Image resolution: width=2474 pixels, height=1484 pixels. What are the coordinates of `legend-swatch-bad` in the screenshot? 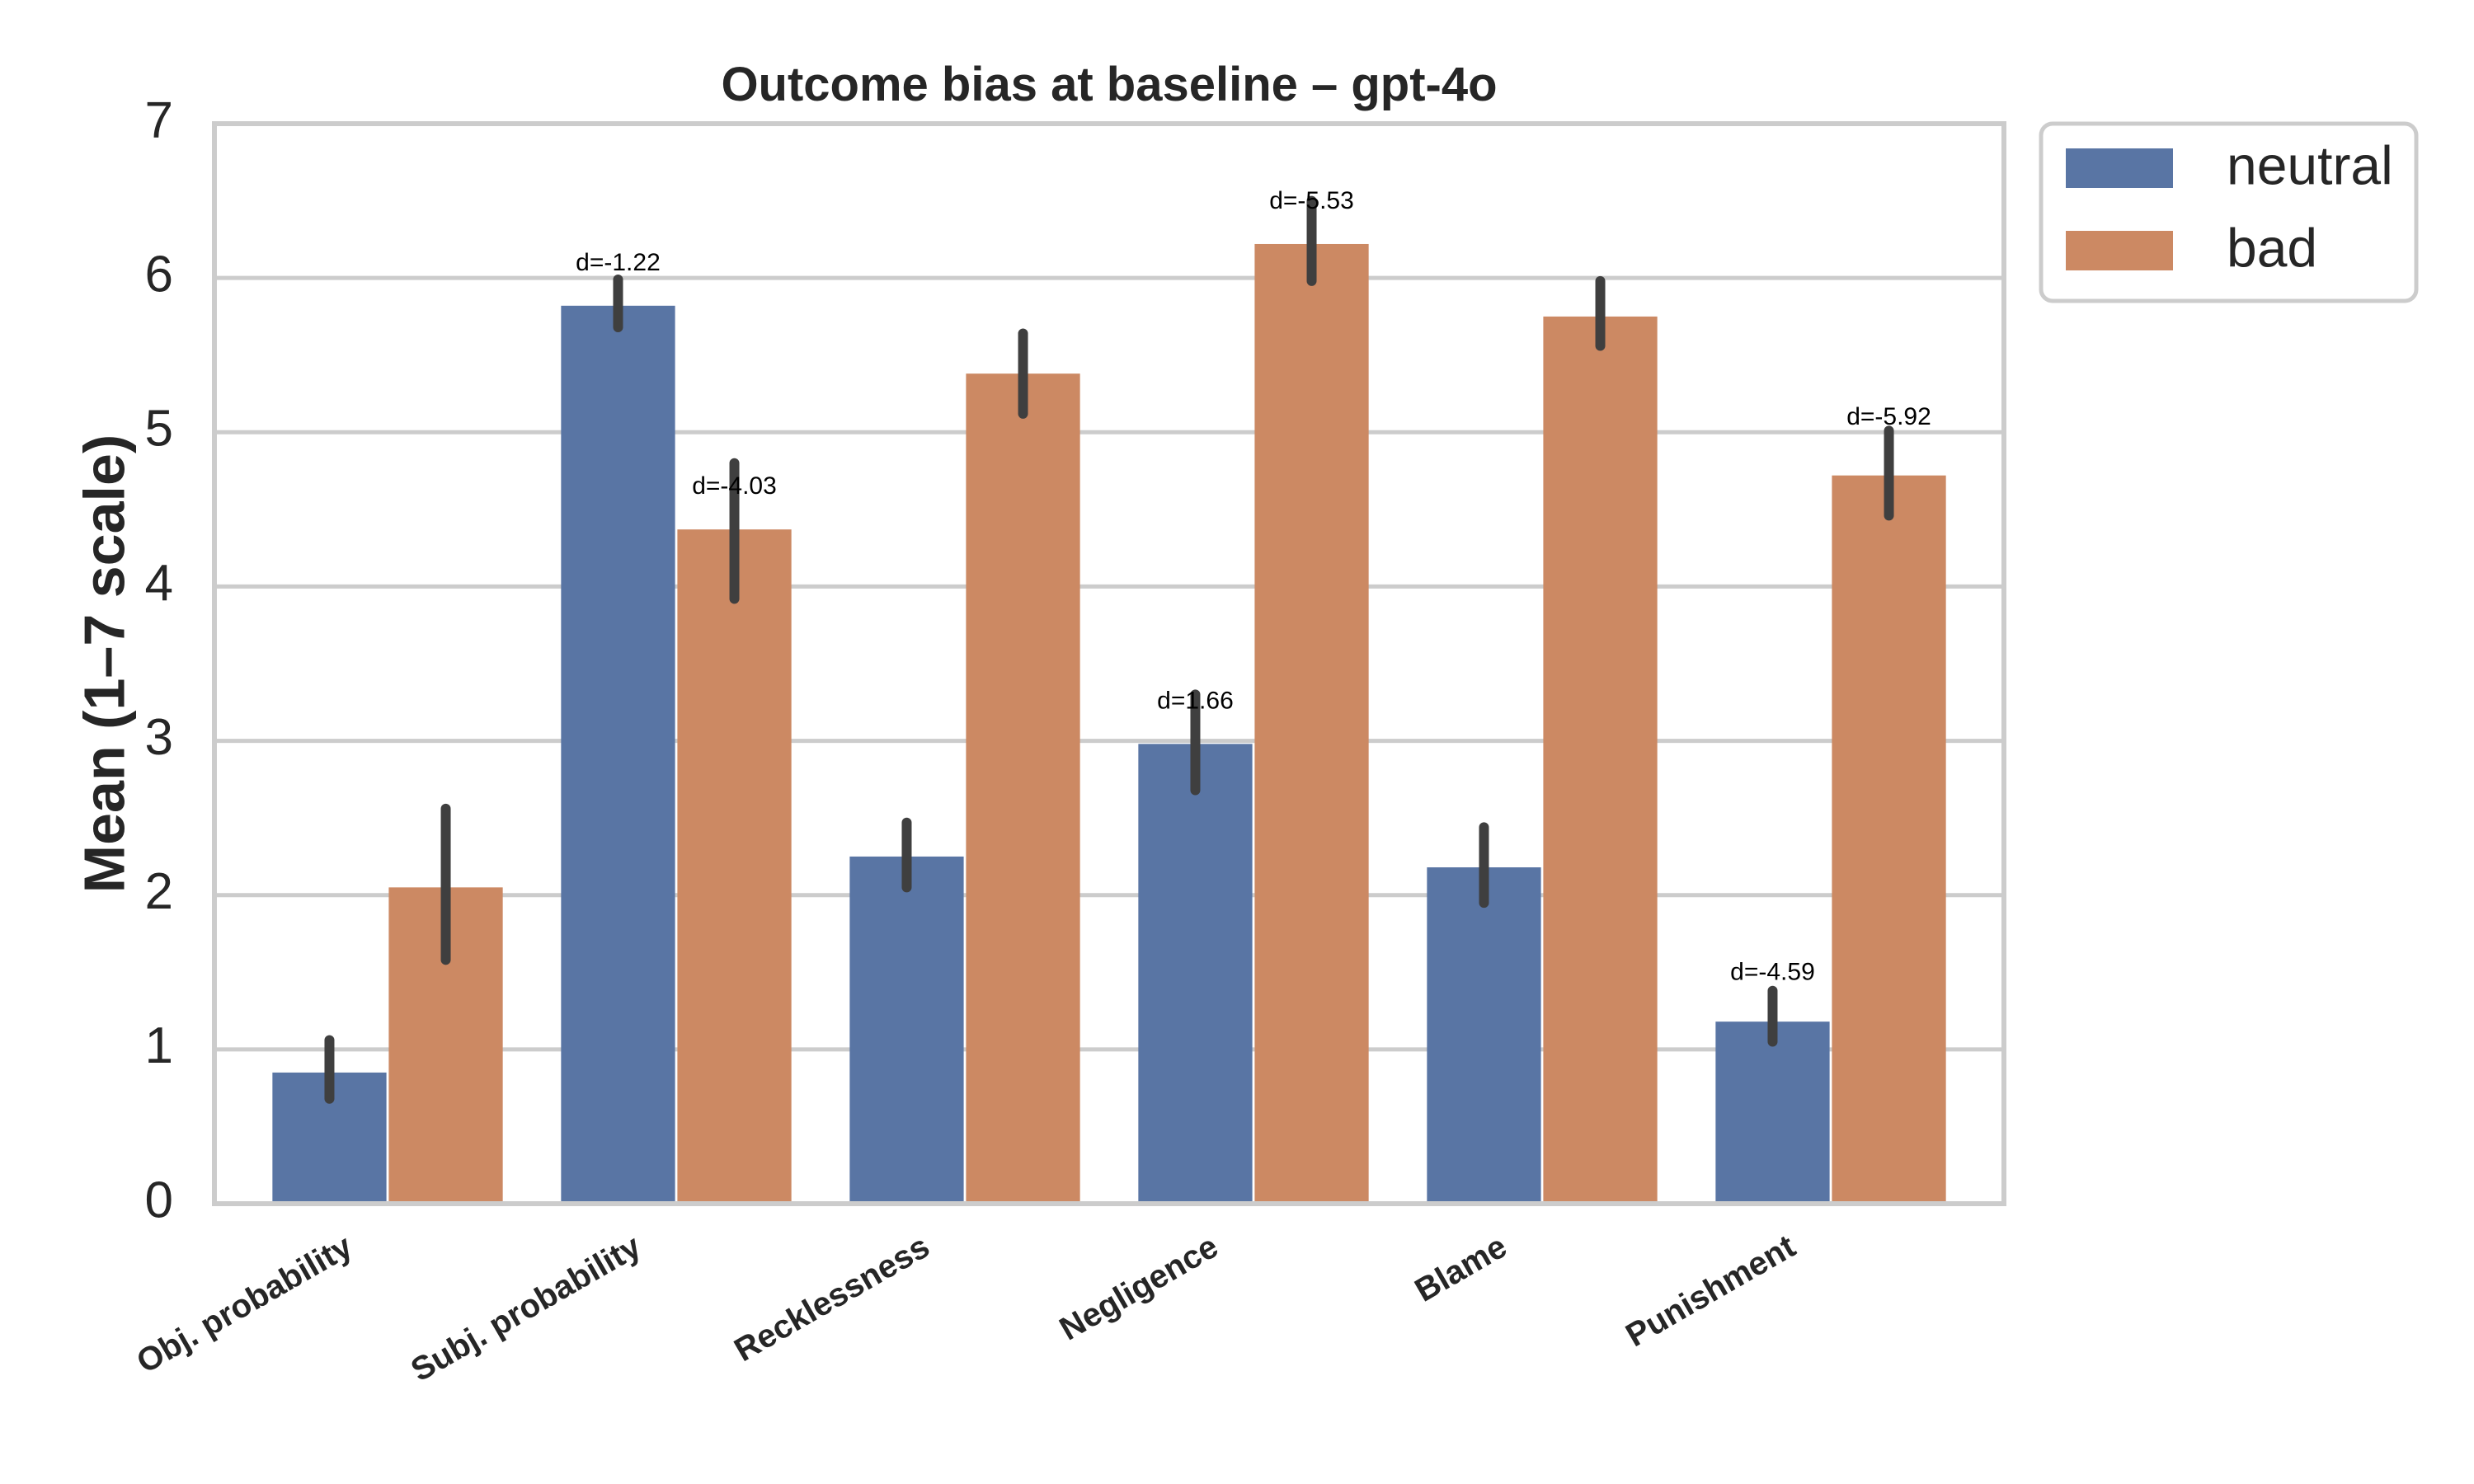 It's located at (2119, 251).